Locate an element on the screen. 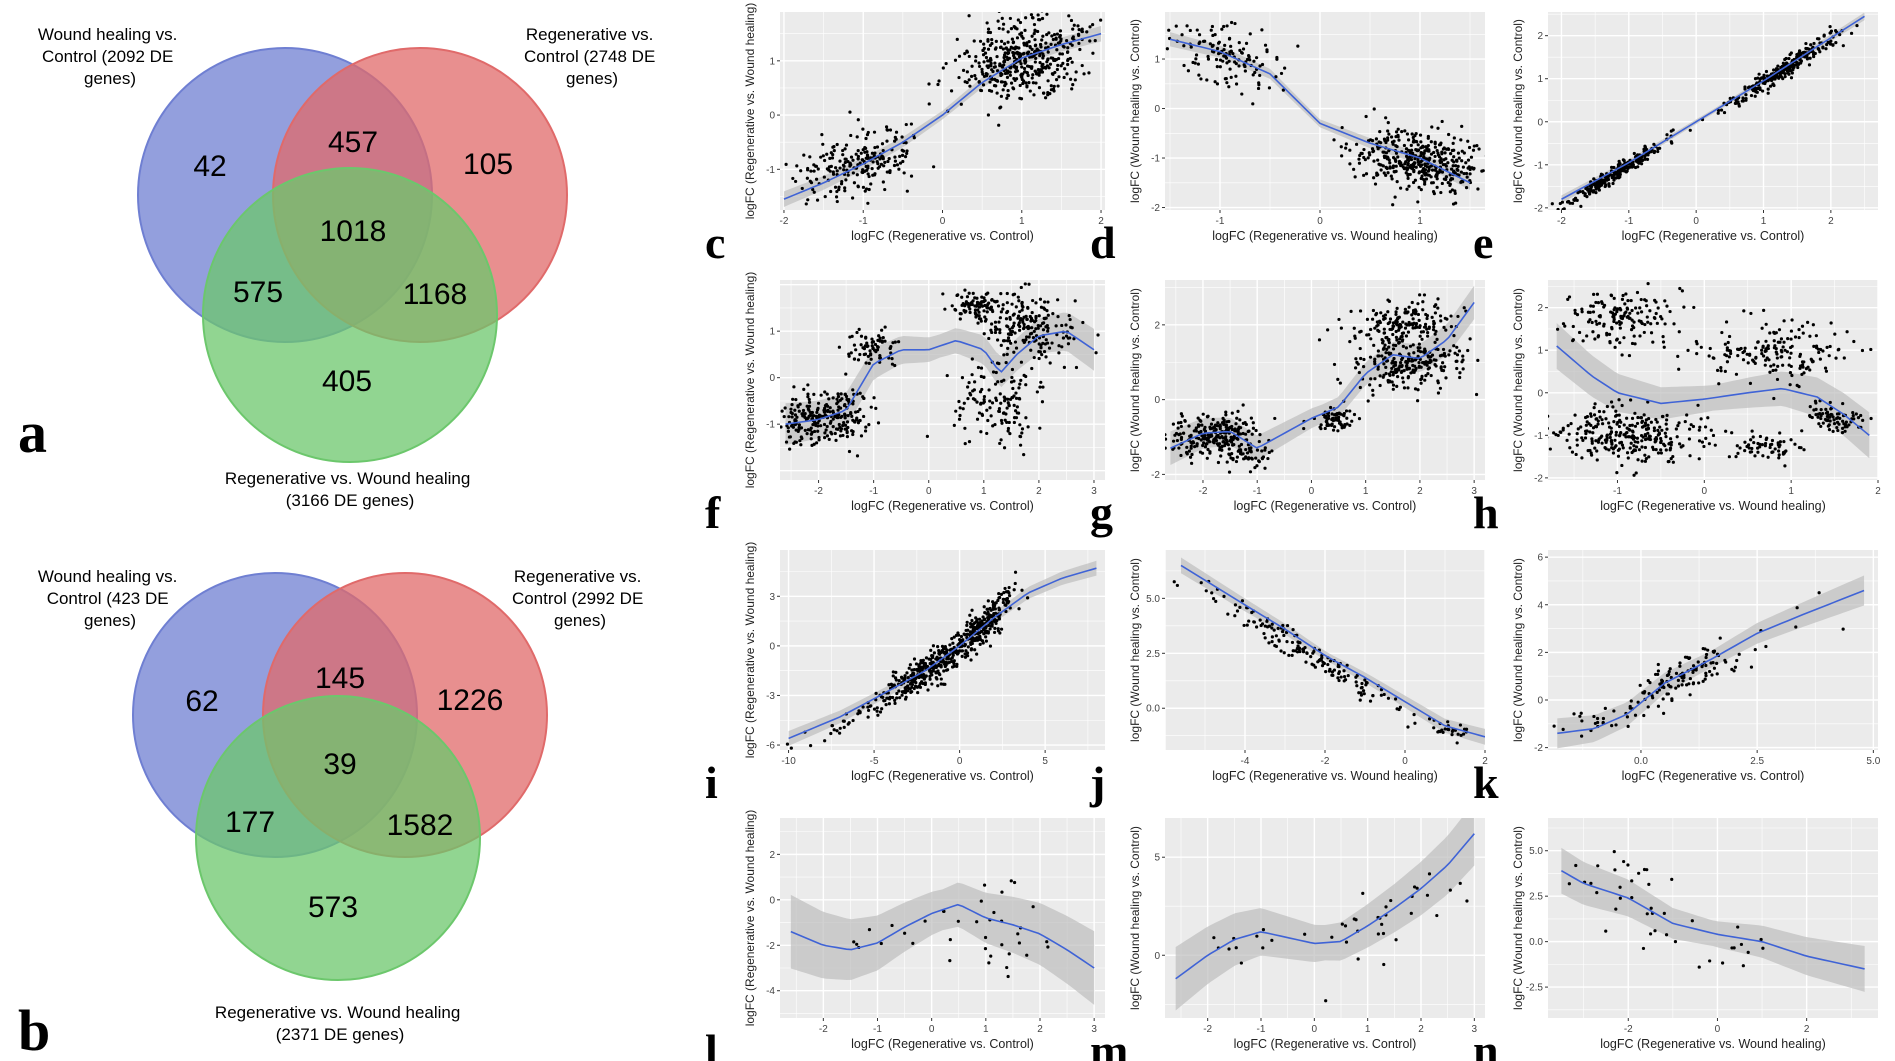 This screenshot has width=1895, height=1061. x-tick-label: -1 is located at coordinates (1628, 221).